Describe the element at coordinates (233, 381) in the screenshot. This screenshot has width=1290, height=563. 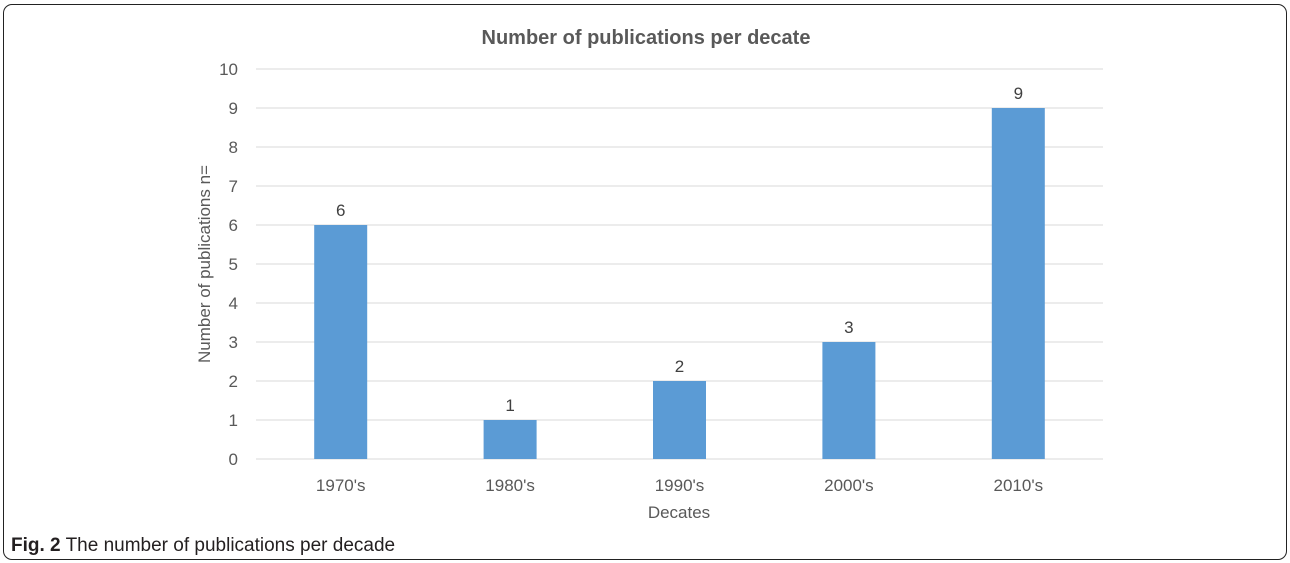
I see `y-tick-label: 2` at that location.